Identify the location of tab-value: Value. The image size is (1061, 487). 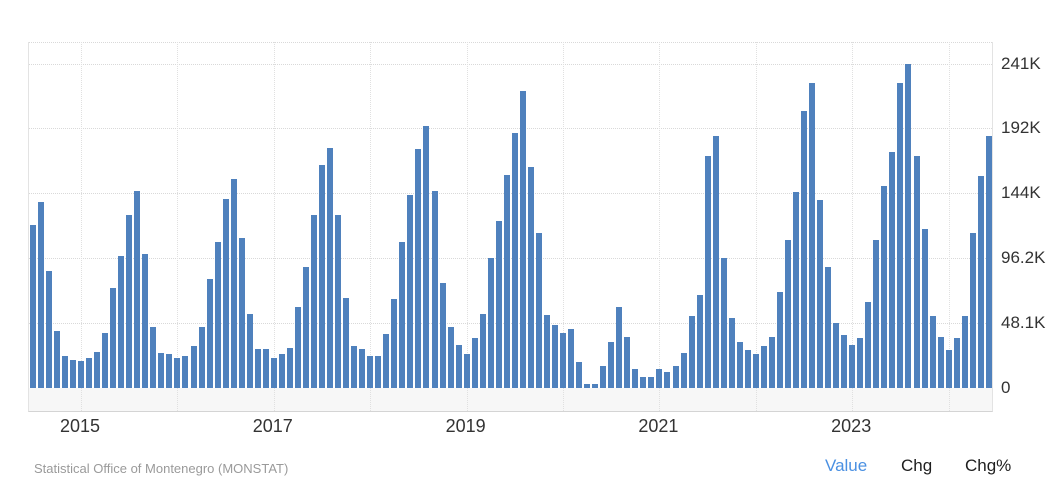
(846, 465).